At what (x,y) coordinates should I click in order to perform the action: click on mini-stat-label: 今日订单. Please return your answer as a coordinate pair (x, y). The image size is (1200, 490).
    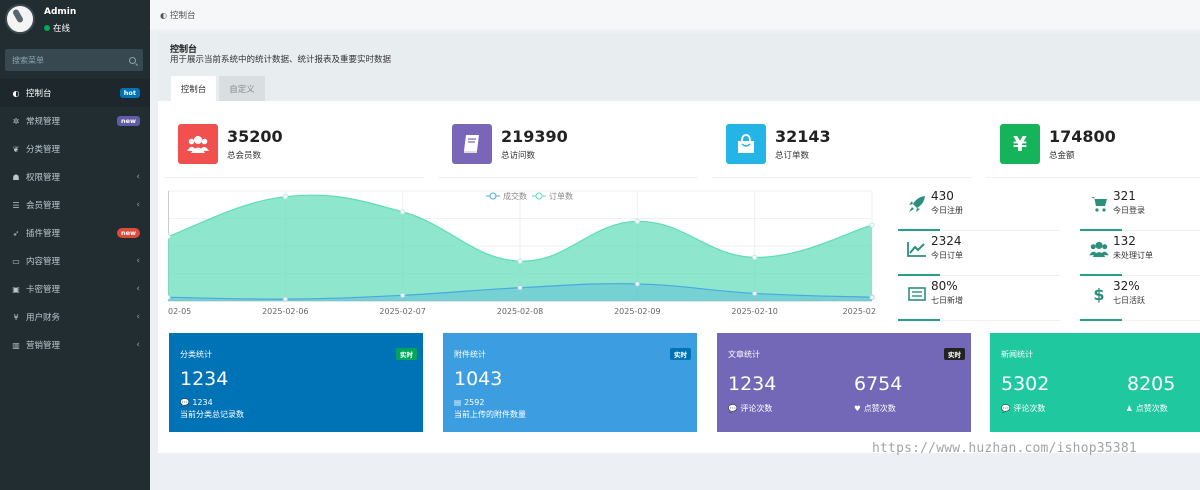
    Looking at the image, I should click on (947, 255).